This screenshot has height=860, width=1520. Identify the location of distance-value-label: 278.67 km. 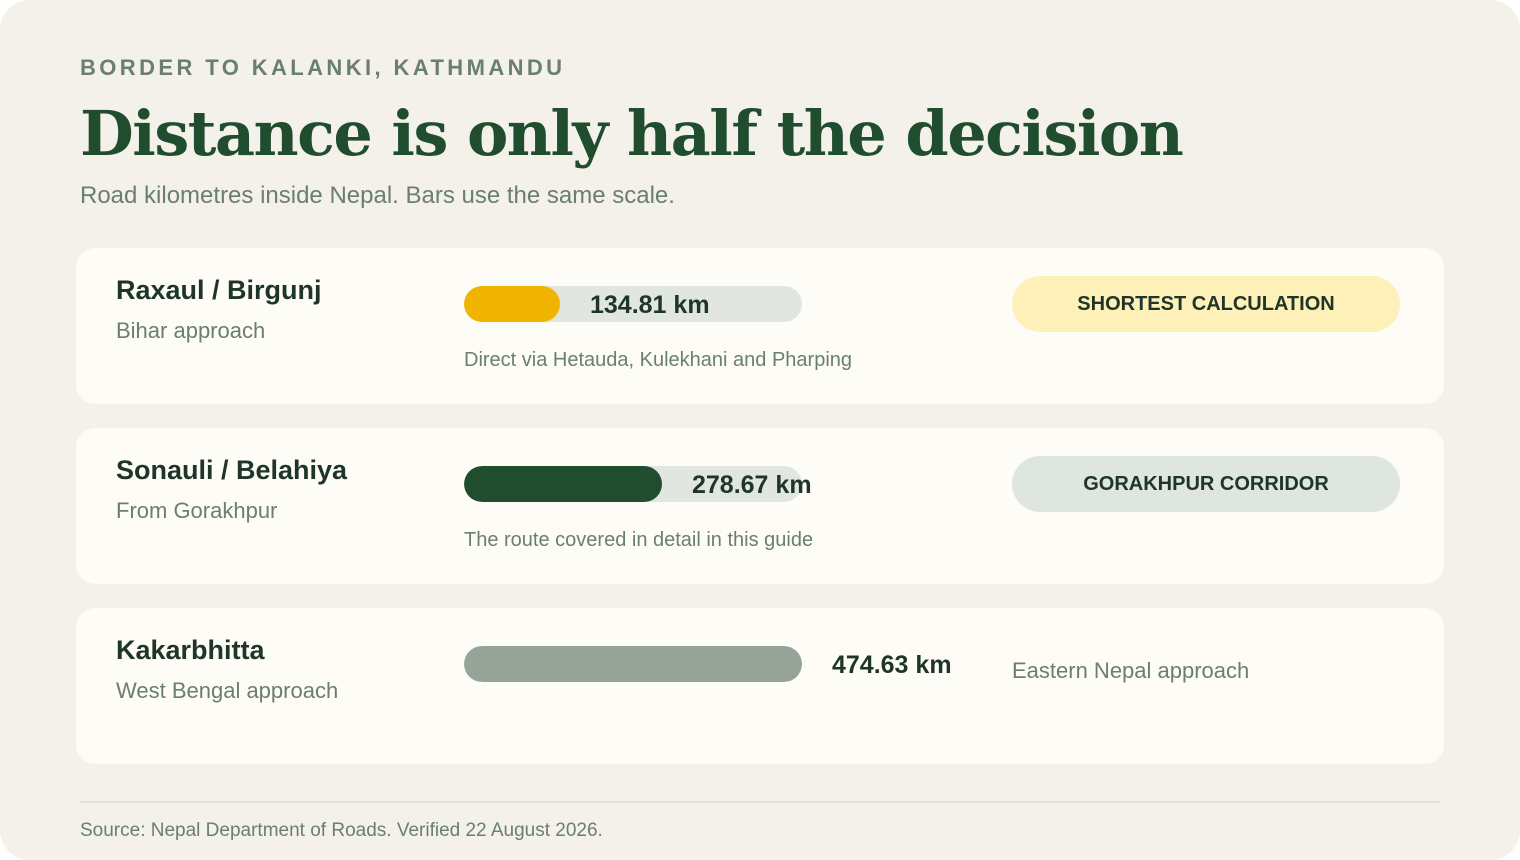
(752, 485).